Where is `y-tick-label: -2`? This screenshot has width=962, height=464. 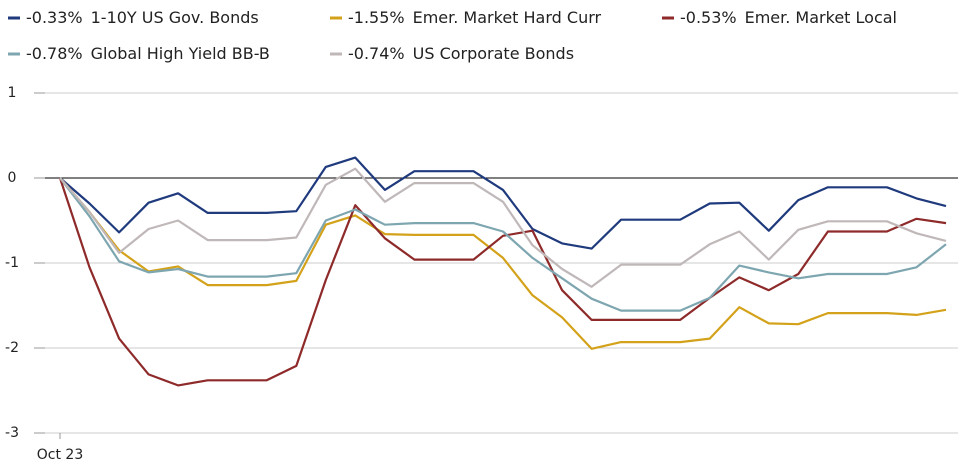
y-tick-label: -2 is located at coordinates (12, 348).